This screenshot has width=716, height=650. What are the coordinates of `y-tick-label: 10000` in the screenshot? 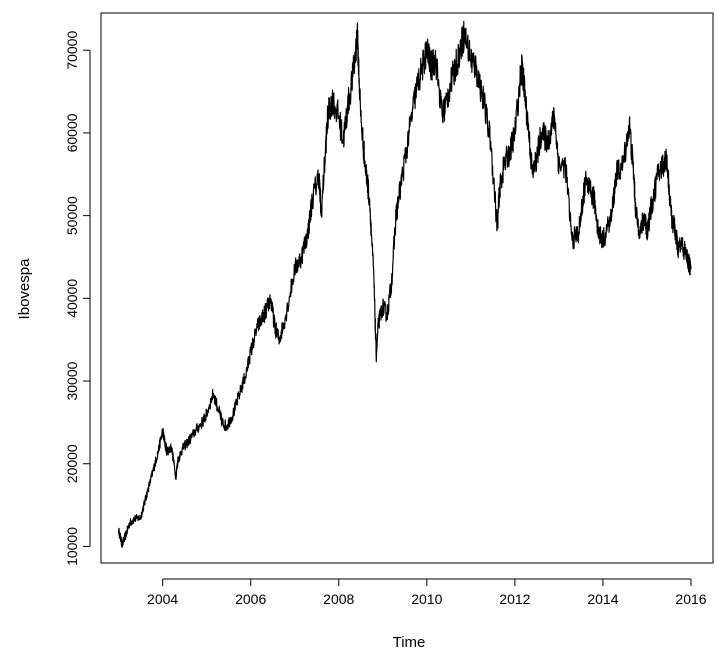 It's located at (72, 546).